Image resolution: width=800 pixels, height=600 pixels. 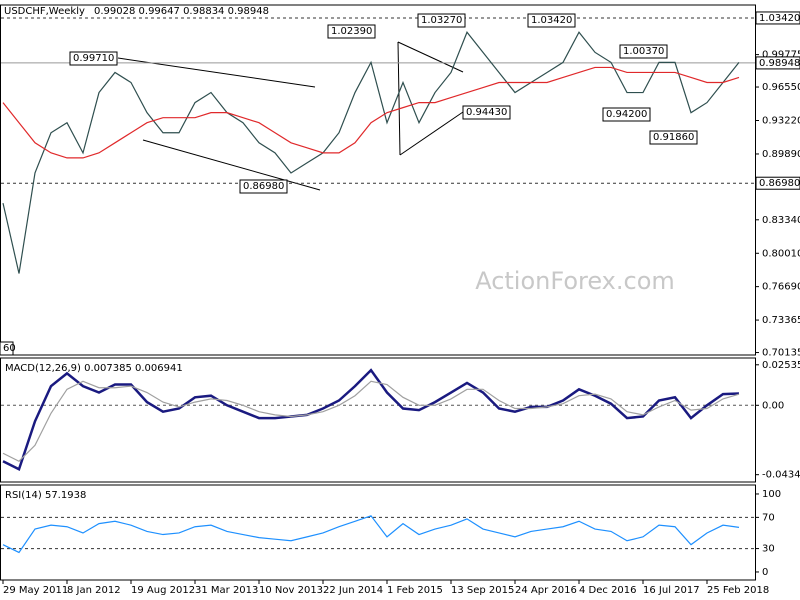 What do you see at coordinates (781, 120) in the screenshot?
I see `y-tick-label: 0.93220` at bounding box center [781, 120].